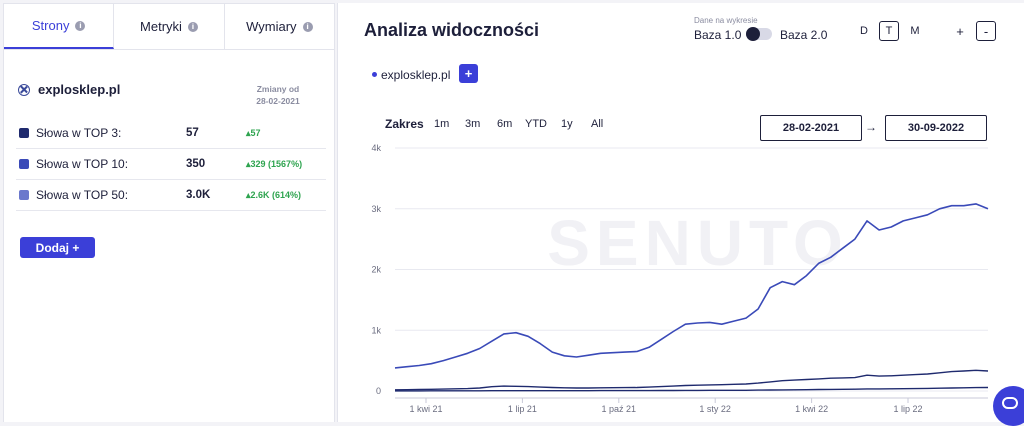 This screenshot has width=1024, height=426. Describe the element at coordinates (416, 75) in the screenshot. I see `legend-domain: explosklep.pl` at that location.